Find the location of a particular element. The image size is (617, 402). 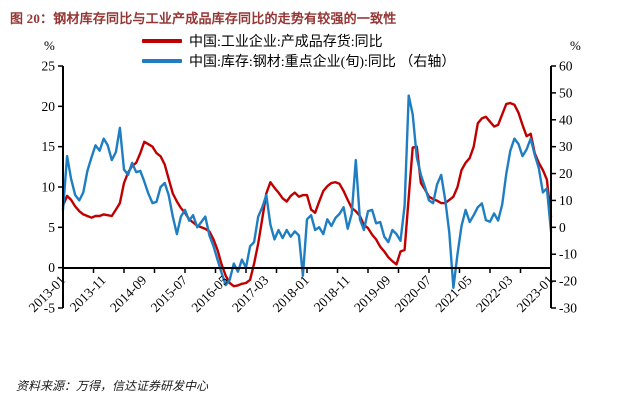

x-axis-tick-label: 2018-01 is located at coordinates (291, 294).